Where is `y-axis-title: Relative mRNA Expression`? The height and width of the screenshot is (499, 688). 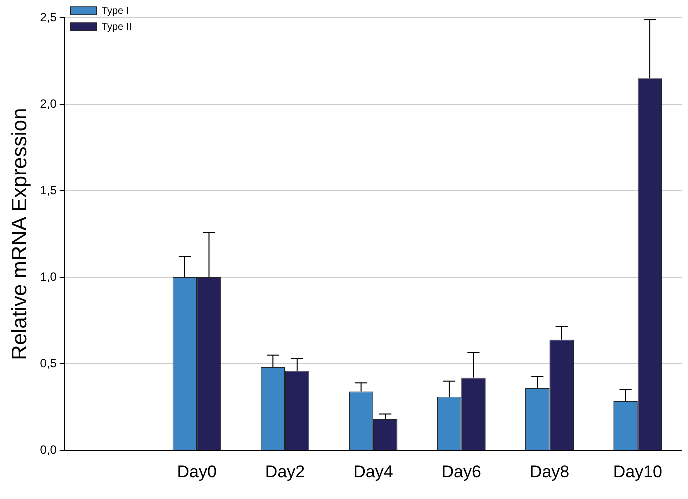
y-axis-title: Relative mRNA Expression is located at coordinates (20, 234).